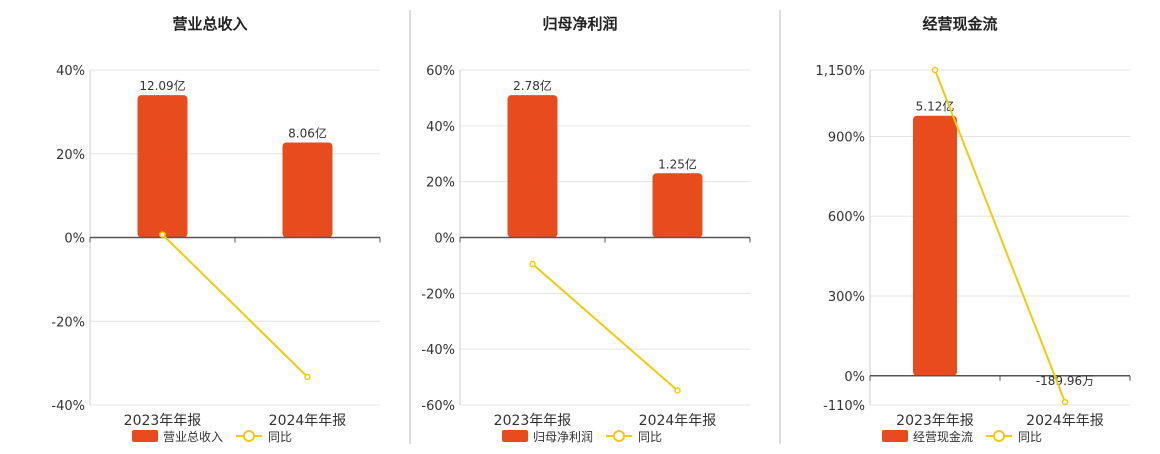  Describe the element at coordinates (959, 24) in the screenshot. I see `chart-title: 经营现金流` at that location.